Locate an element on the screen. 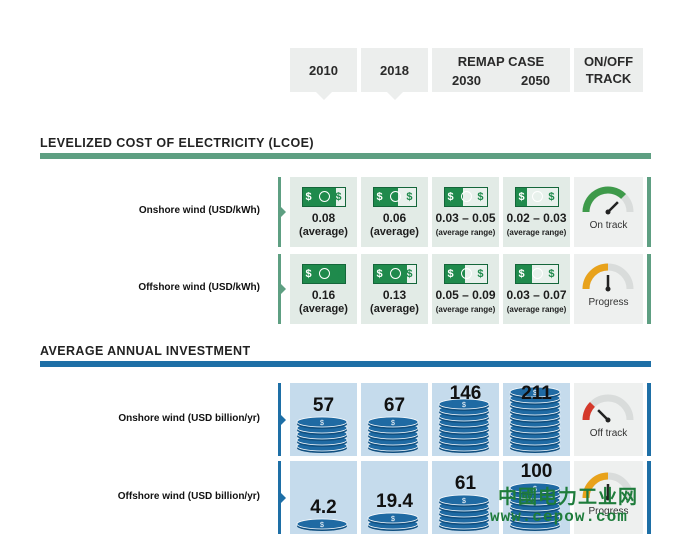  header-2018: 2018 is located at coordinates (394, 74).